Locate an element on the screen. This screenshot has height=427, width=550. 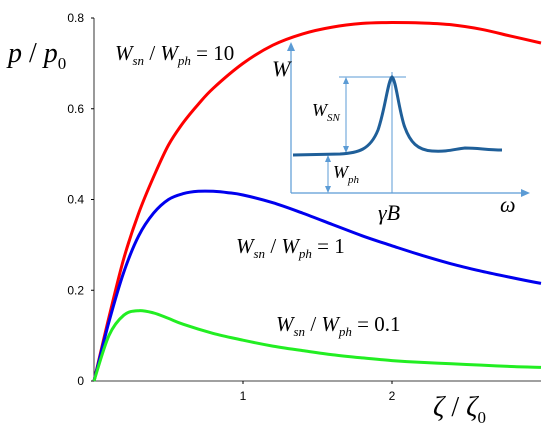
inset-ph-arrowhead-bottom is located at coordinates (328, 189).